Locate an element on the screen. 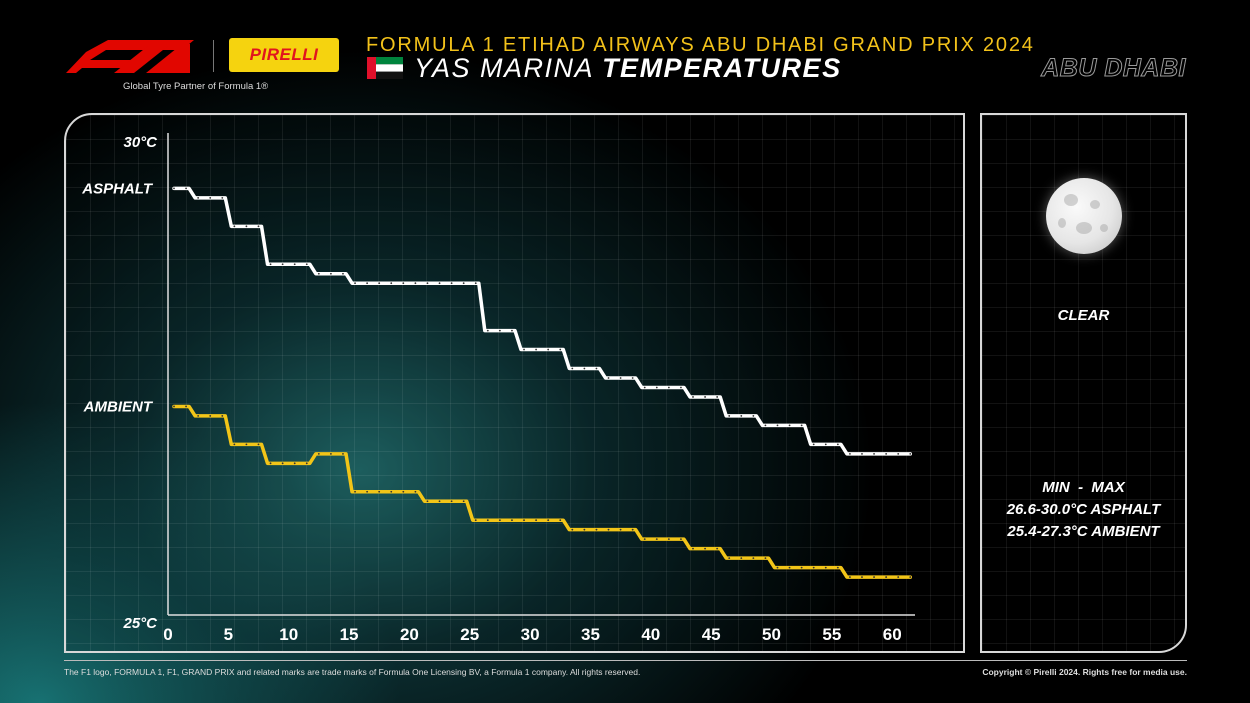  x-tick-label: 25 is located at coordinates (469, 634).